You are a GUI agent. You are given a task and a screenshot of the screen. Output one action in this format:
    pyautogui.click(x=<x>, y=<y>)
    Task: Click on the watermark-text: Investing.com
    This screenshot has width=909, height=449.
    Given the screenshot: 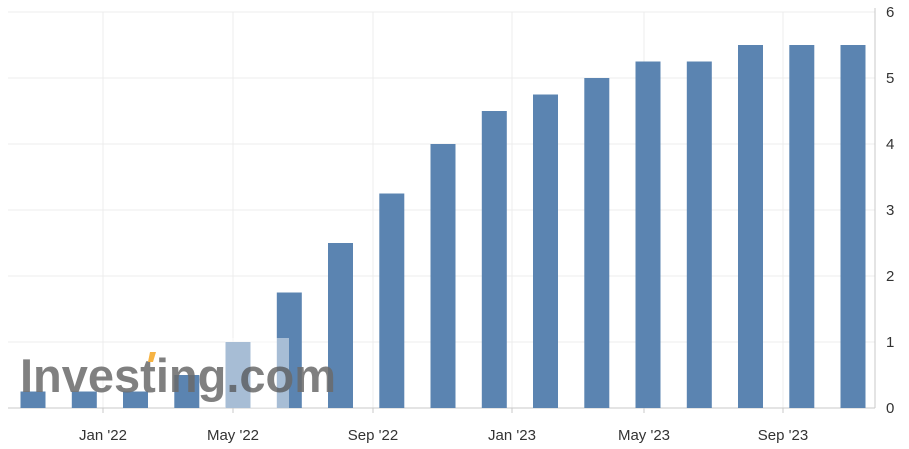 What is the action you would take?
    pyautogui.click(x=178, y=375)
    